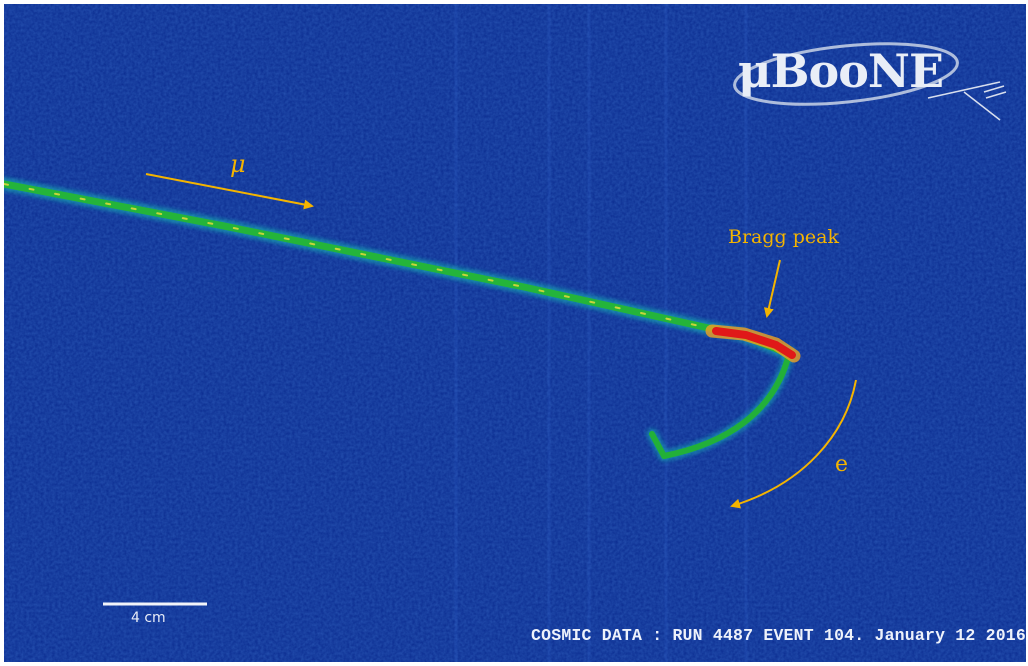  What do you see at coordinates (841, 71) in the screenshot?
I see `logo-text: μBooNE` at bounding box center [841, 71].